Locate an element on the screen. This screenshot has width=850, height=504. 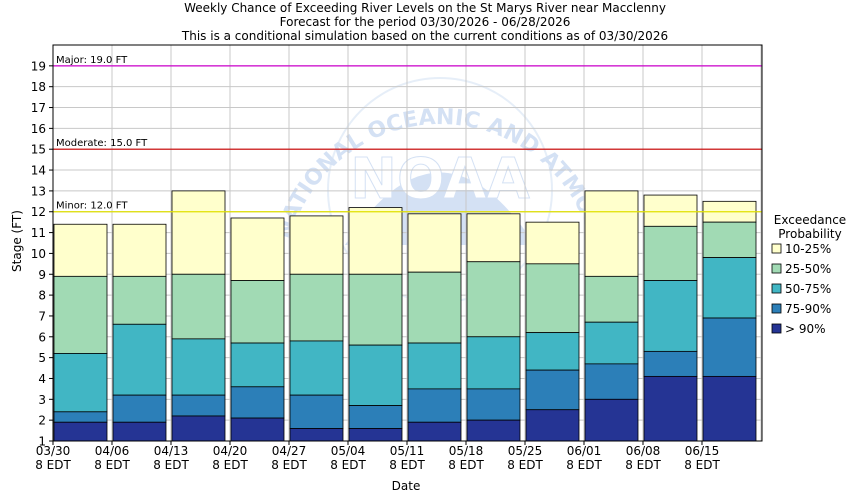
y-tick-label: 9 is located at coordinates (42, 275).